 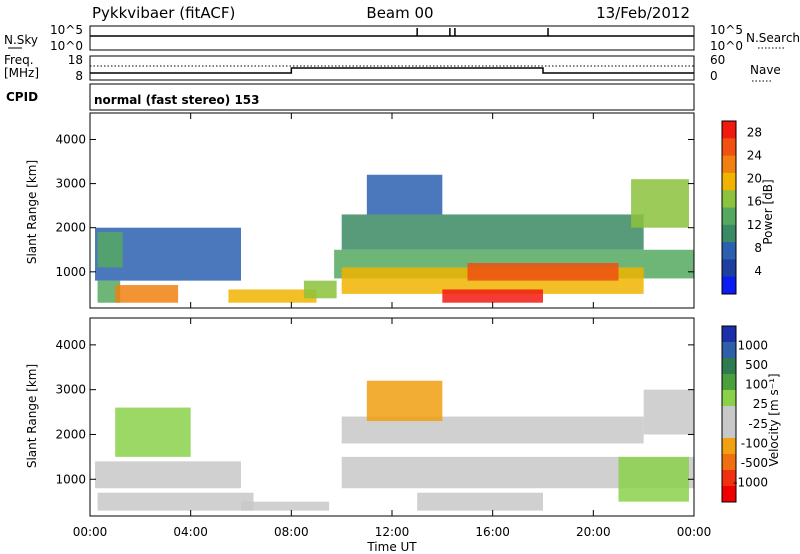 What do you see at coordinates (754, 443) in the screenshot?
I see `colorbar-tick-label: -100` at bounding box center [754, 443].